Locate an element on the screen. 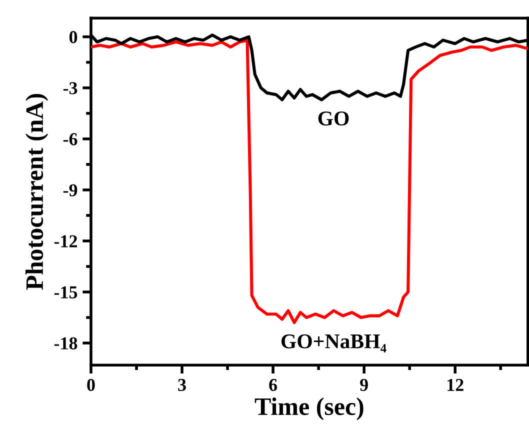  y-tick-label: -9 is located at coordinates (70, 190).